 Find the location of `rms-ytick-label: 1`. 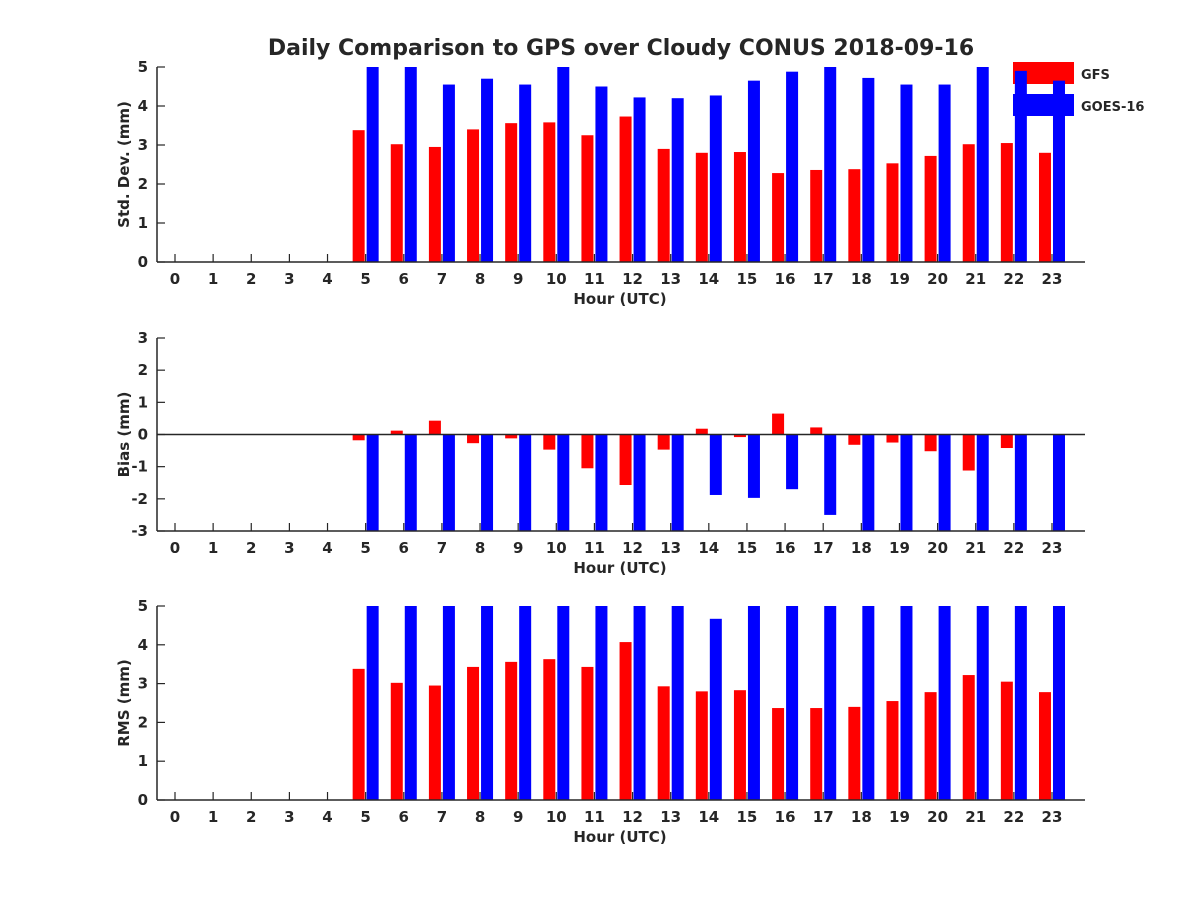

rms-ytick-label: 1 is located at coordinates (143, 761).